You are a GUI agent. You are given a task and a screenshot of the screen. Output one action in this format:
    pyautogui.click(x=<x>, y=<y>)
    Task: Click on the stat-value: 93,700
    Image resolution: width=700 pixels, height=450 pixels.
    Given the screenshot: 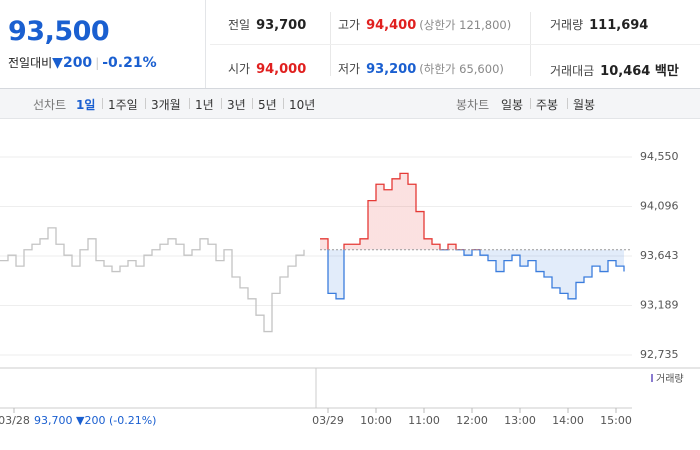 What is the action you would take?
    pyautogui.click(x=281, y=25)
    